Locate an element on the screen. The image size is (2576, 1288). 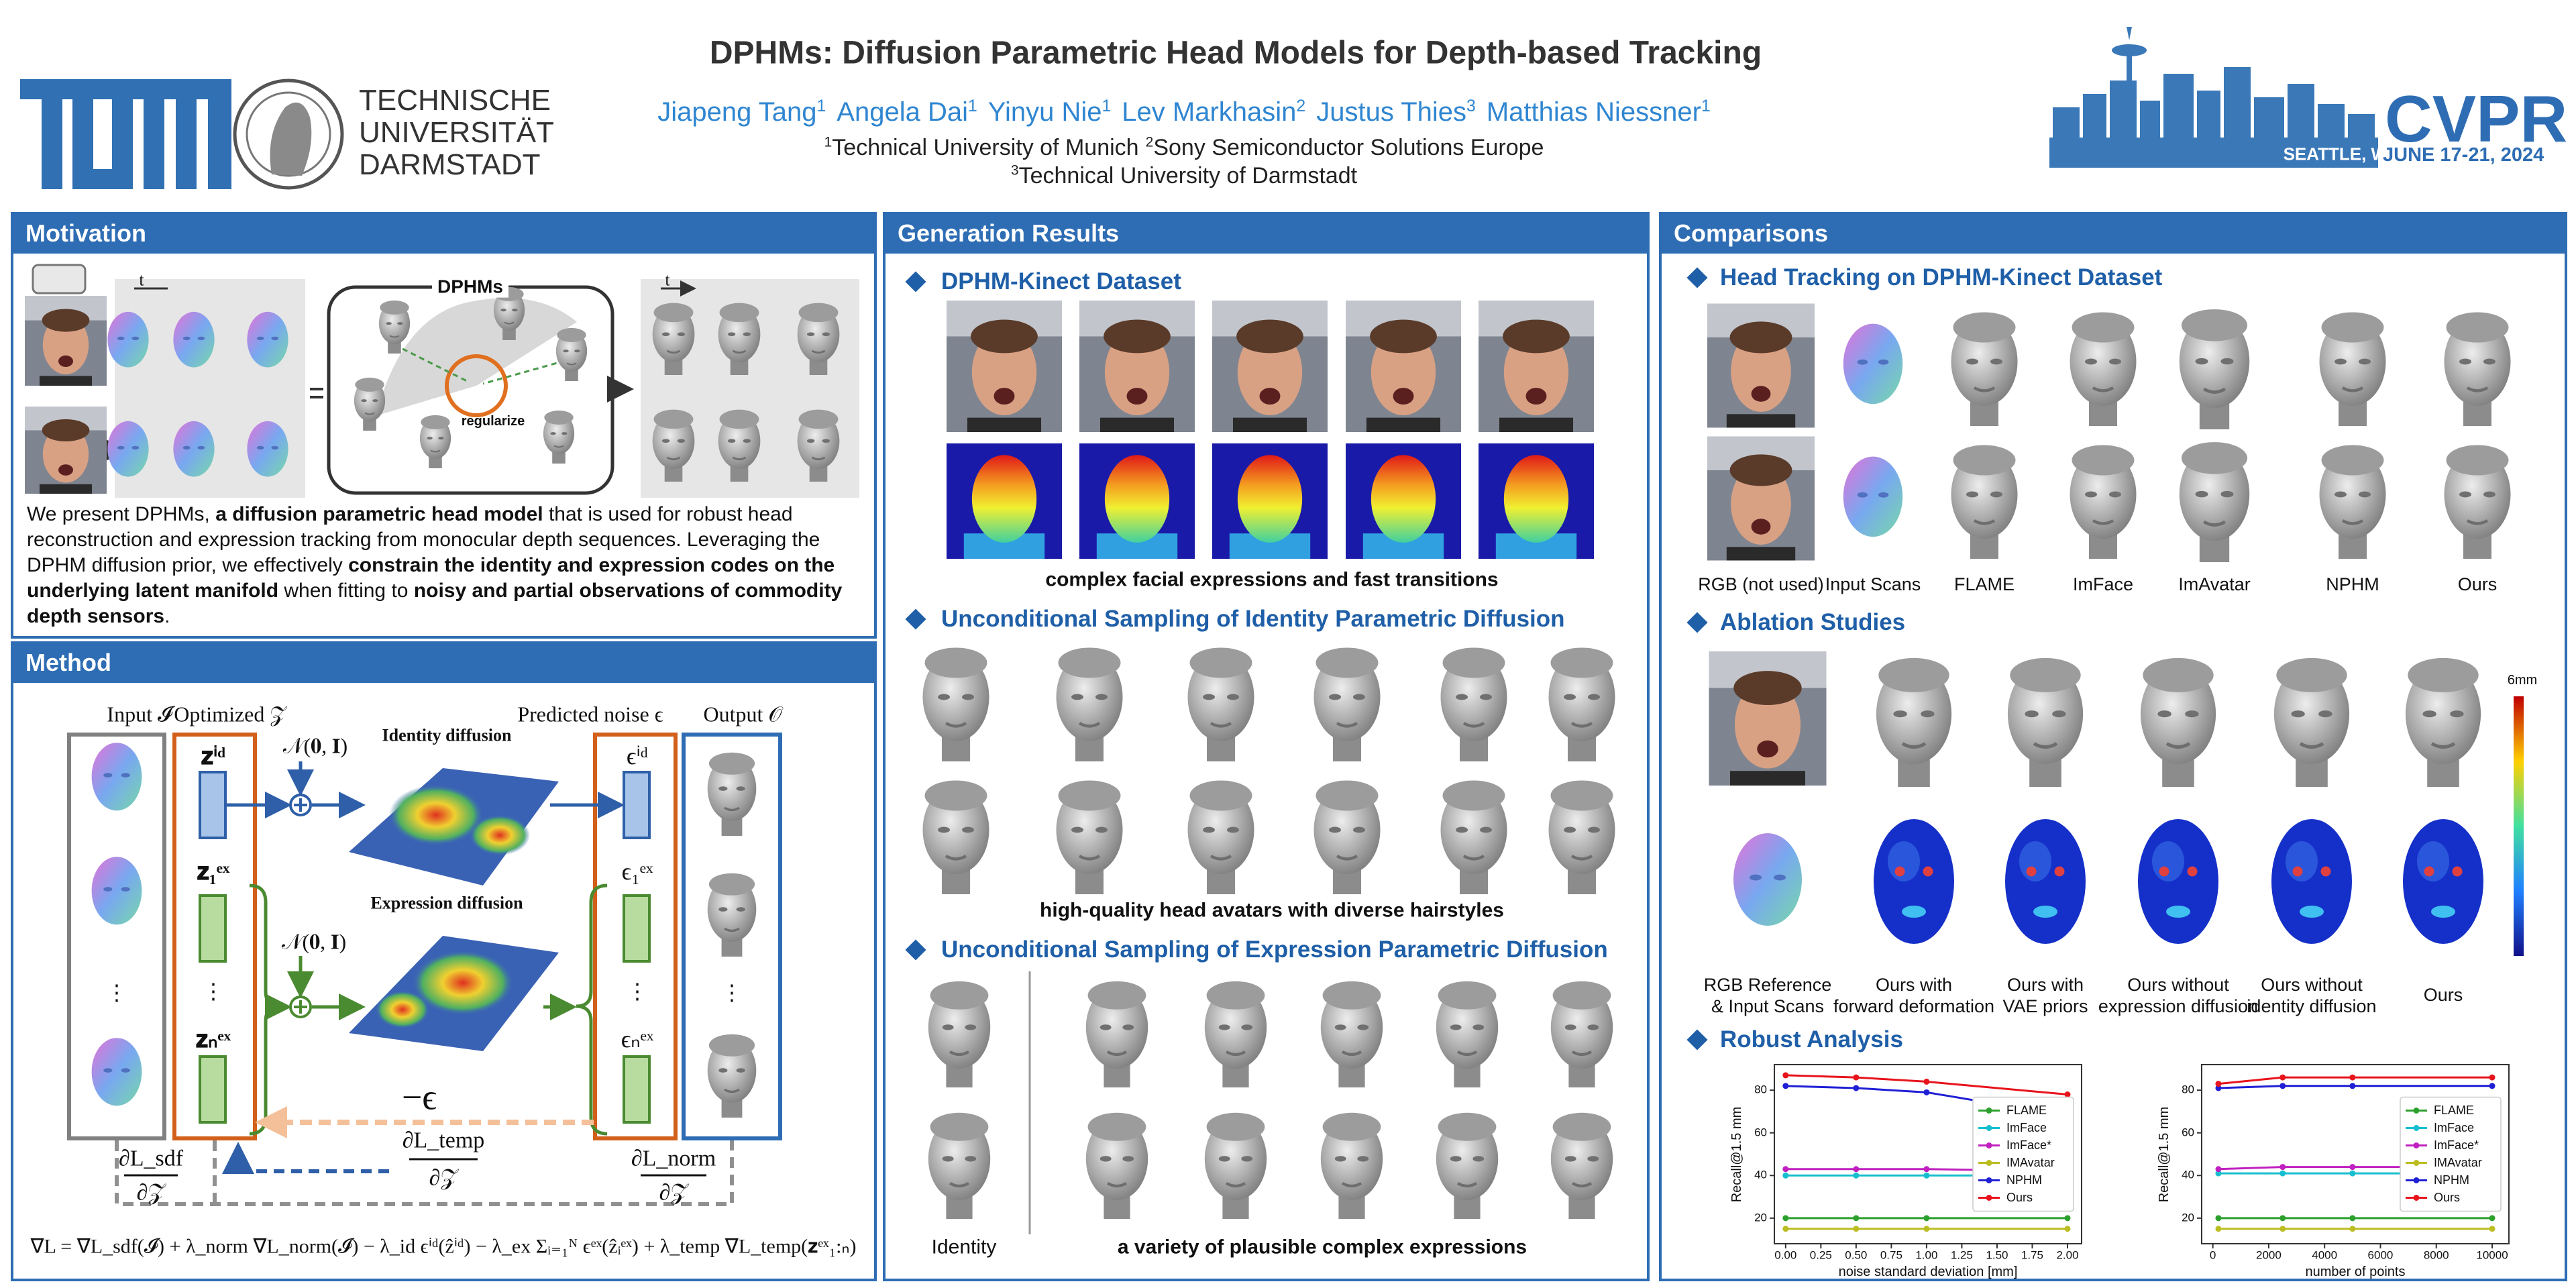
method-label: FLAME is located at coordinates (1984, 584).